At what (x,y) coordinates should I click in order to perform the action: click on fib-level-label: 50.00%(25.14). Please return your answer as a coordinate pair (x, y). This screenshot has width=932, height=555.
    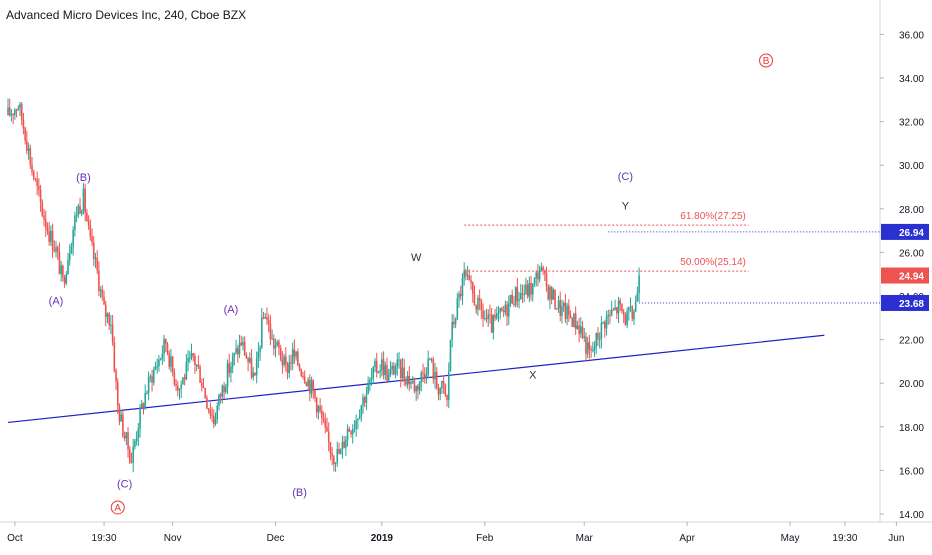
    Looking at the image, I should click on (713, 262).